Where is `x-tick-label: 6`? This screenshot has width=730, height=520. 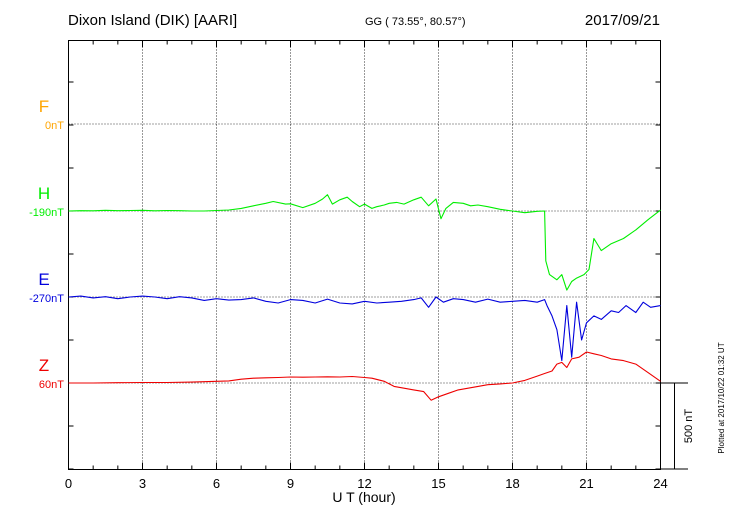
x-tick-label: 6 is located at coordinates (216, 483).